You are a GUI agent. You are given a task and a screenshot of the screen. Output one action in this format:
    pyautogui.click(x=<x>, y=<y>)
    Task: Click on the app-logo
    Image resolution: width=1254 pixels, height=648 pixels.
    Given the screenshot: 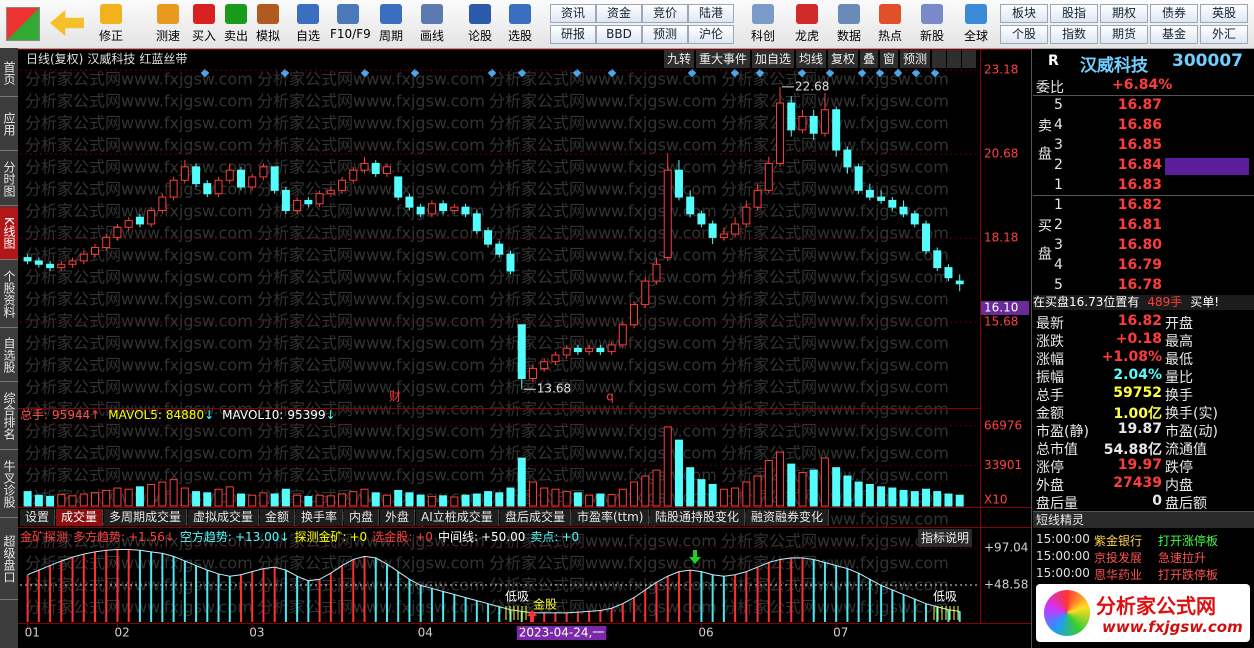 What is the action you would take?
    pyautogui.click(x=23, y=24)
    